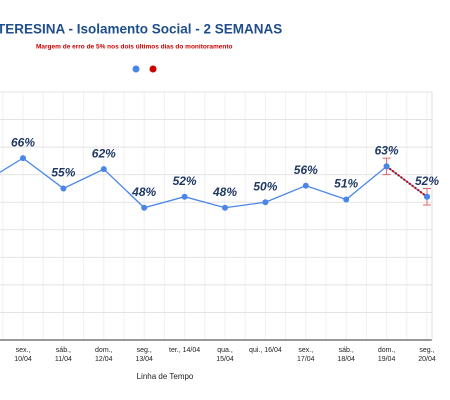  What do you see at coordinates (406, 181) in the screenshot?
I see `error-line` at bounding box center [406, 181].